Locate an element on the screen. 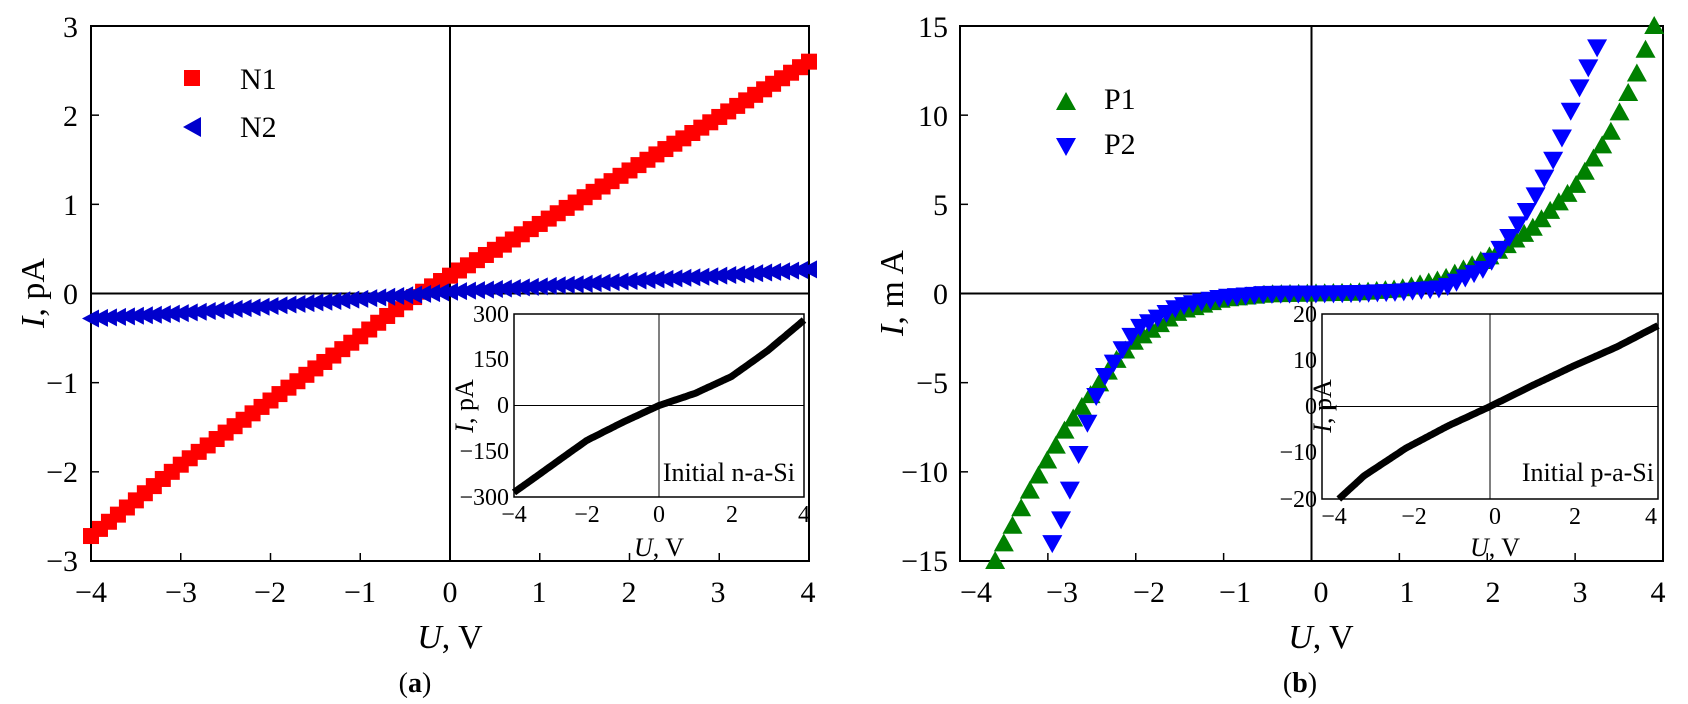 The width and height of the screenshot is (1688, 704). panel-a-x-tick-labels: −4 −3 −2 −1 0 1 2 3 4 is located at coordinates (445, 592).